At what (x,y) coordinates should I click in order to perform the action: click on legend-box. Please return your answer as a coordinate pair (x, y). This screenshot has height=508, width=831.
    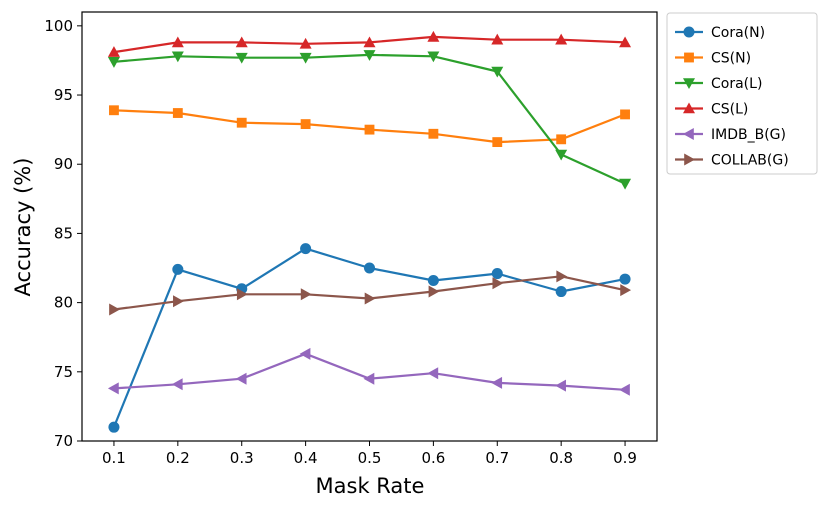
    Looking at the image, I should click on (742, 93).